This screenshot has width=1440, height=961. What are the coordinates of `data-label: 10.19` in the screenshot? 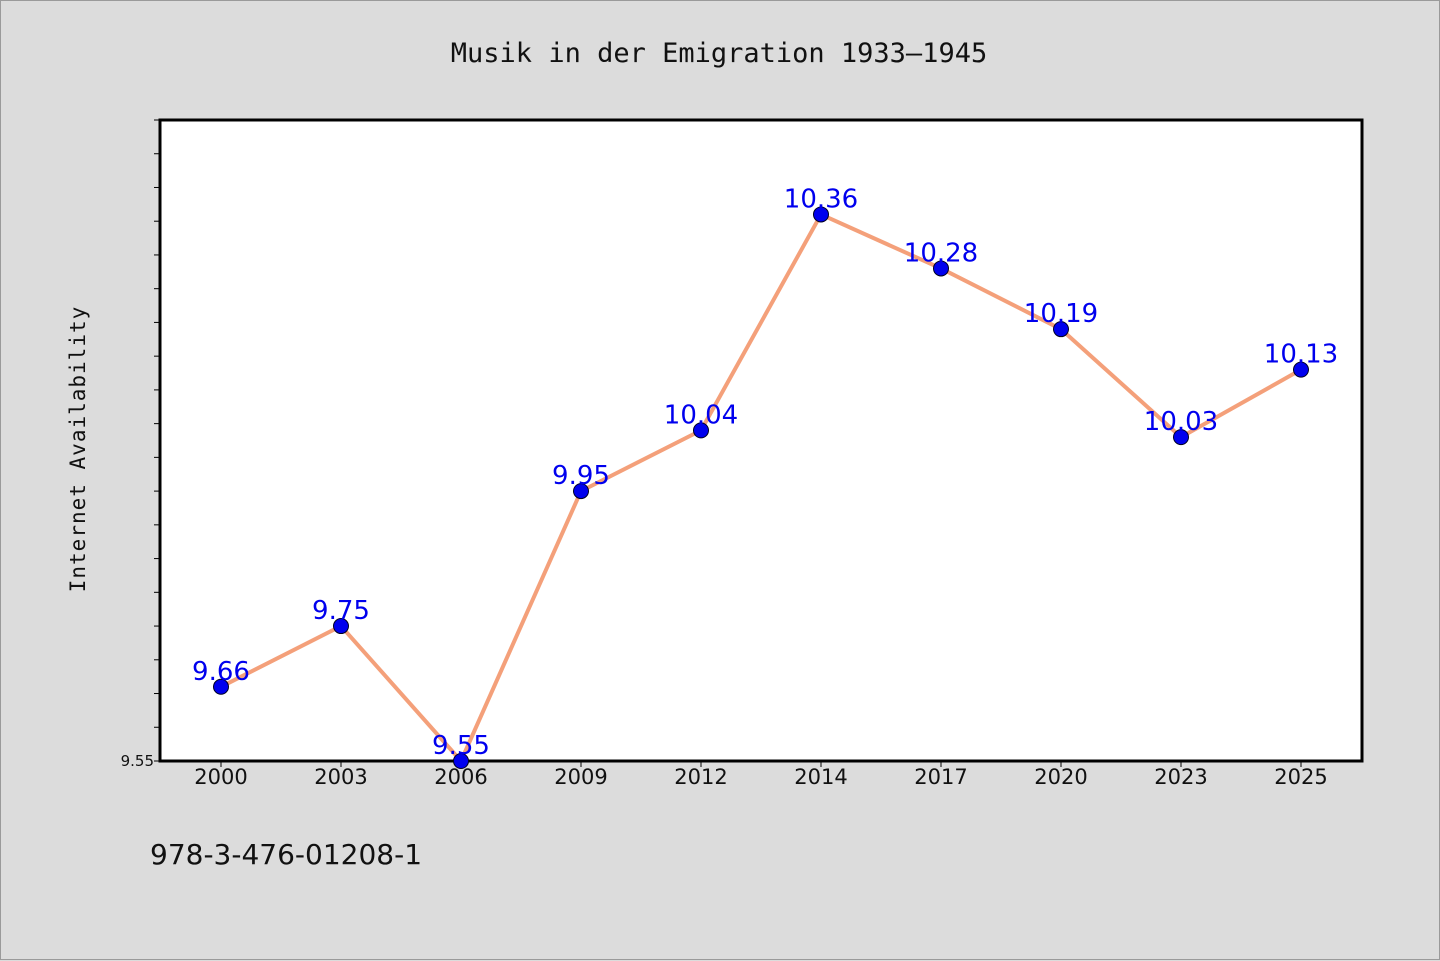 It's located at (1061, 314).